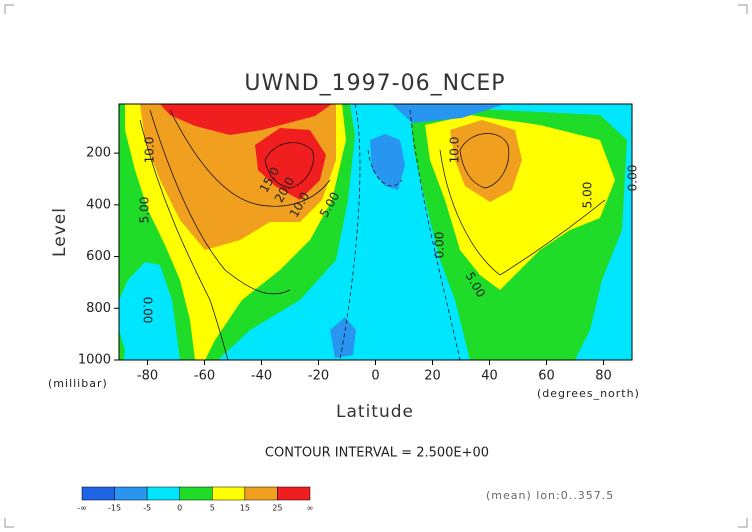  Describe the element at coordinates (204, 376) in the screenshot. I see `x-tick-label: -60` at that location.